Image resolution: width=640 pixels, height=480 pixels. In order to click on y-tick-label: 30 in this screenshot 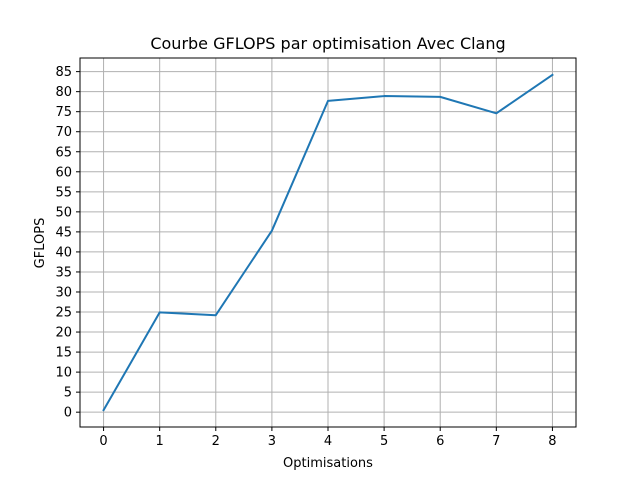, I will do `click(63, 292)`.